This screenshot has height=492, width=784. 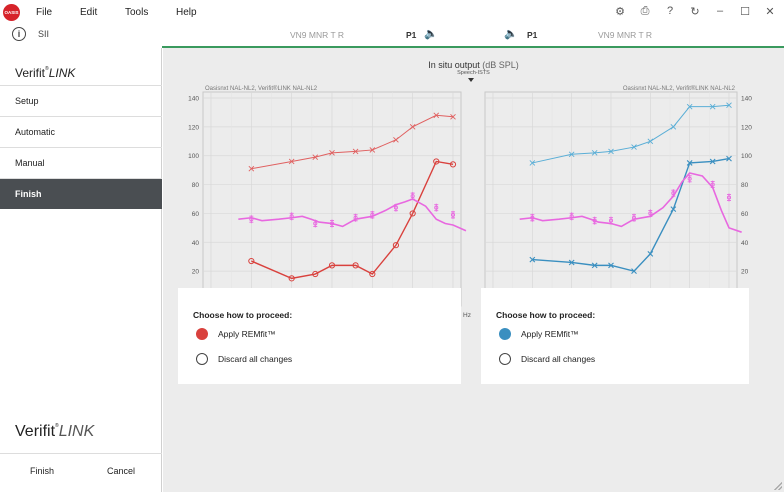 I want to click on left-speaker-icon: 🔈, so click(x=431, y=34).